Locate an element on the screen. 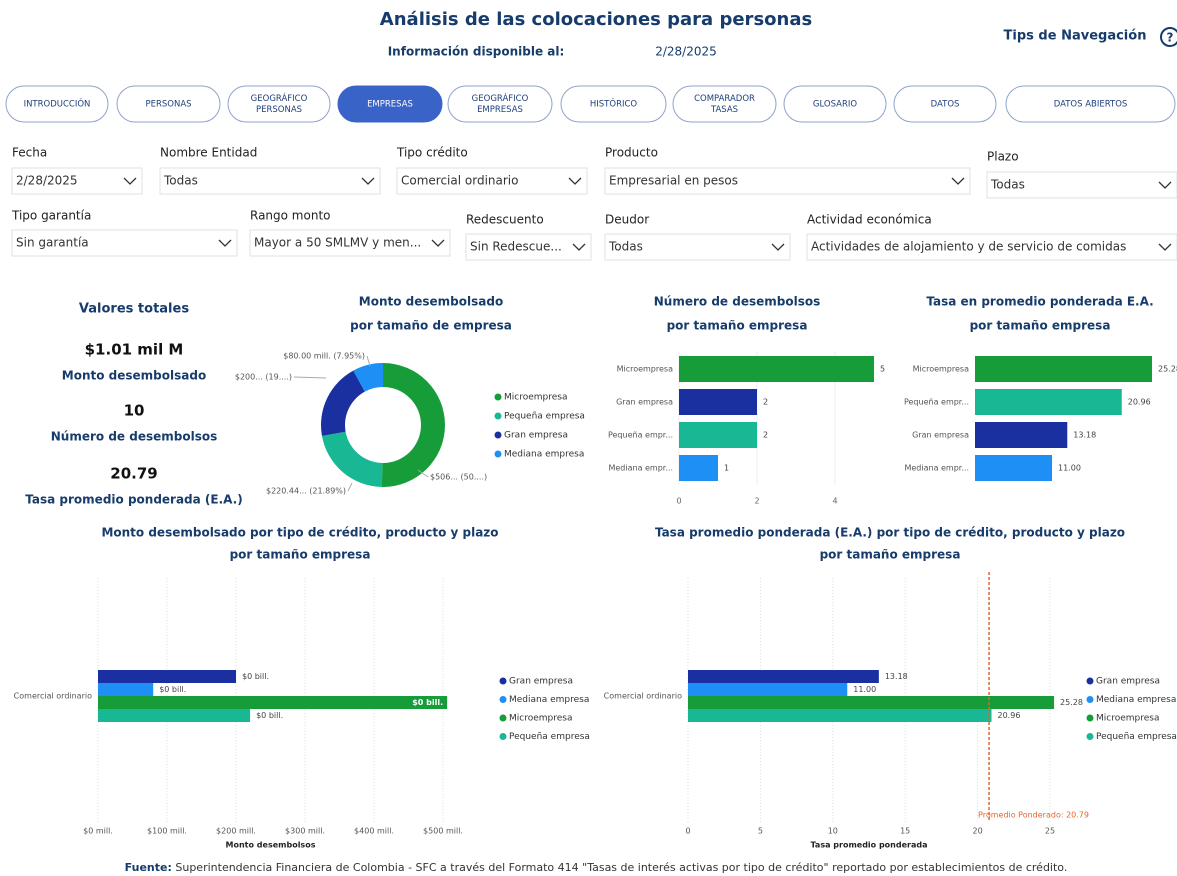 The height and width of the screenshot is (876, 1177). nav-tab-label: HISTÓRICO is located at coordinates (614, 104).